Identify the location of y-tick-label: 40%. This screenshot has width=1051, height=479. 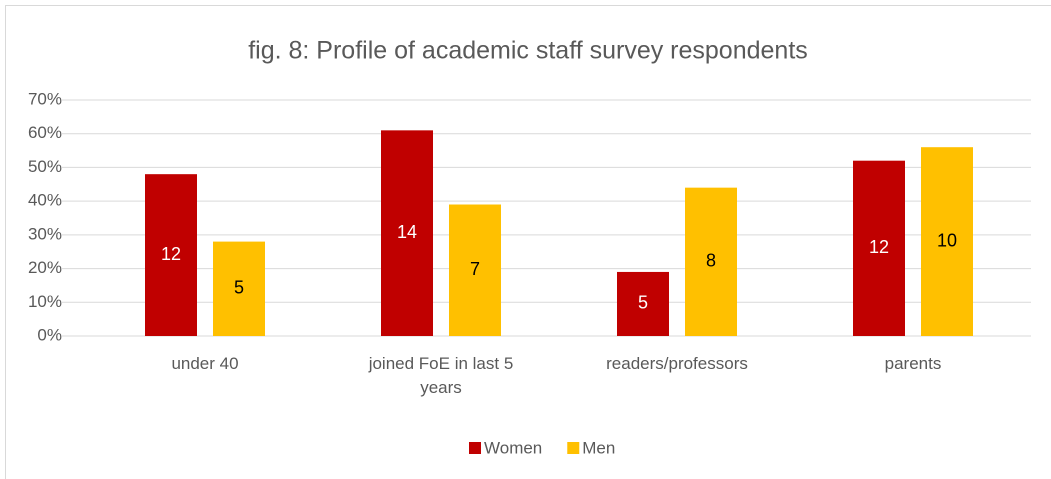
(45, 200).